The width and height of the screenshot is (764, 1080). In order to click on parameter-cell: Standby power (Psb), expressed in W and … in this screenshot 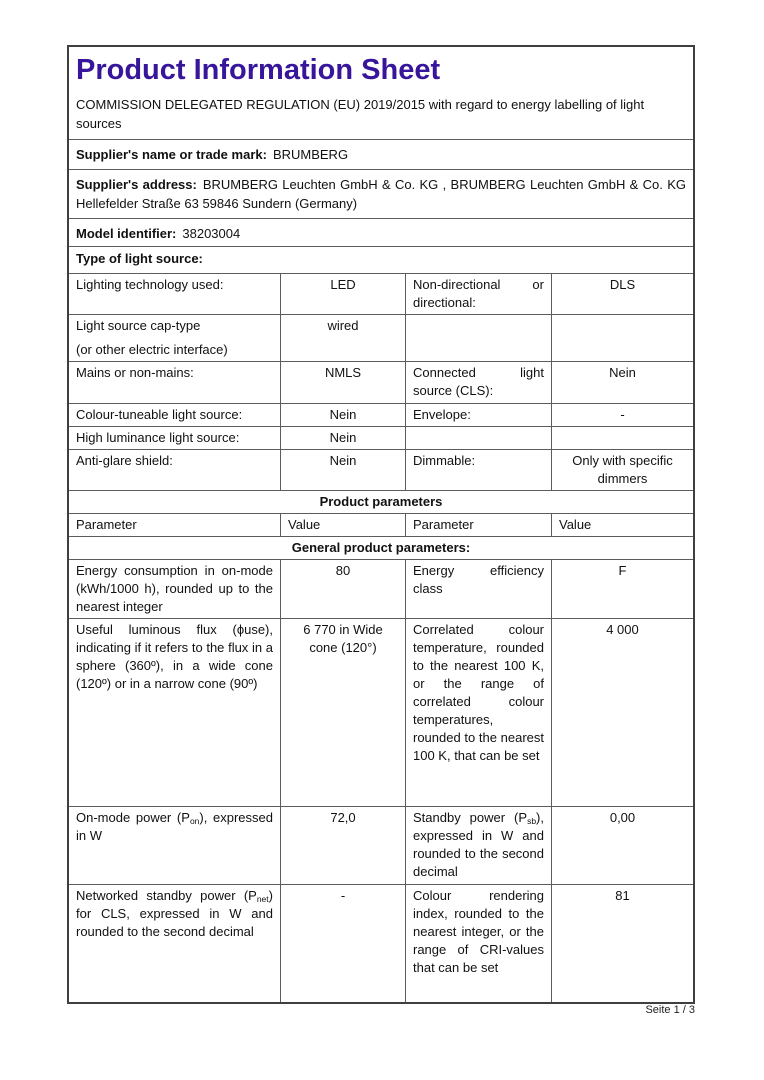, I will do `click(479, 845)`.